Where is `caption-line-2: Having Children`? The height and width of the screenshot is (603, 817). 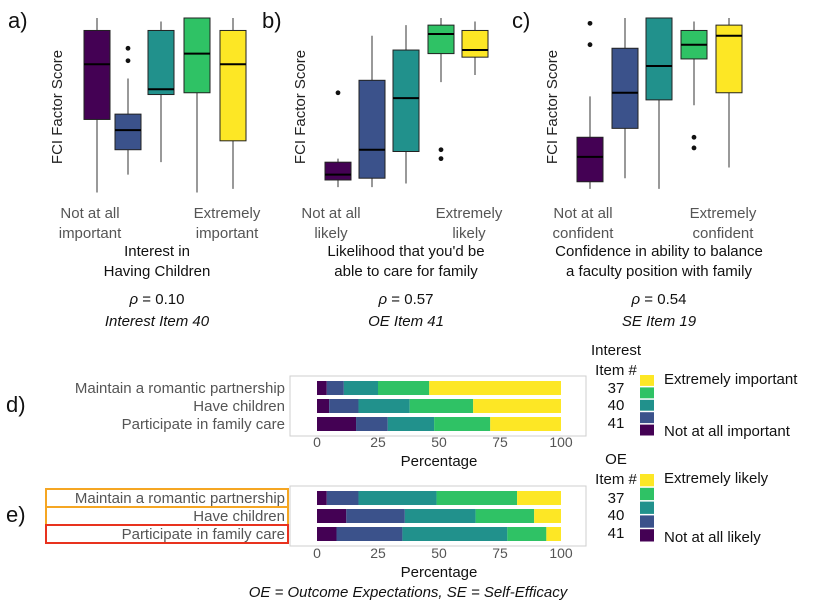
caption-line-2: Having Children is located at coordinates (157, 271).